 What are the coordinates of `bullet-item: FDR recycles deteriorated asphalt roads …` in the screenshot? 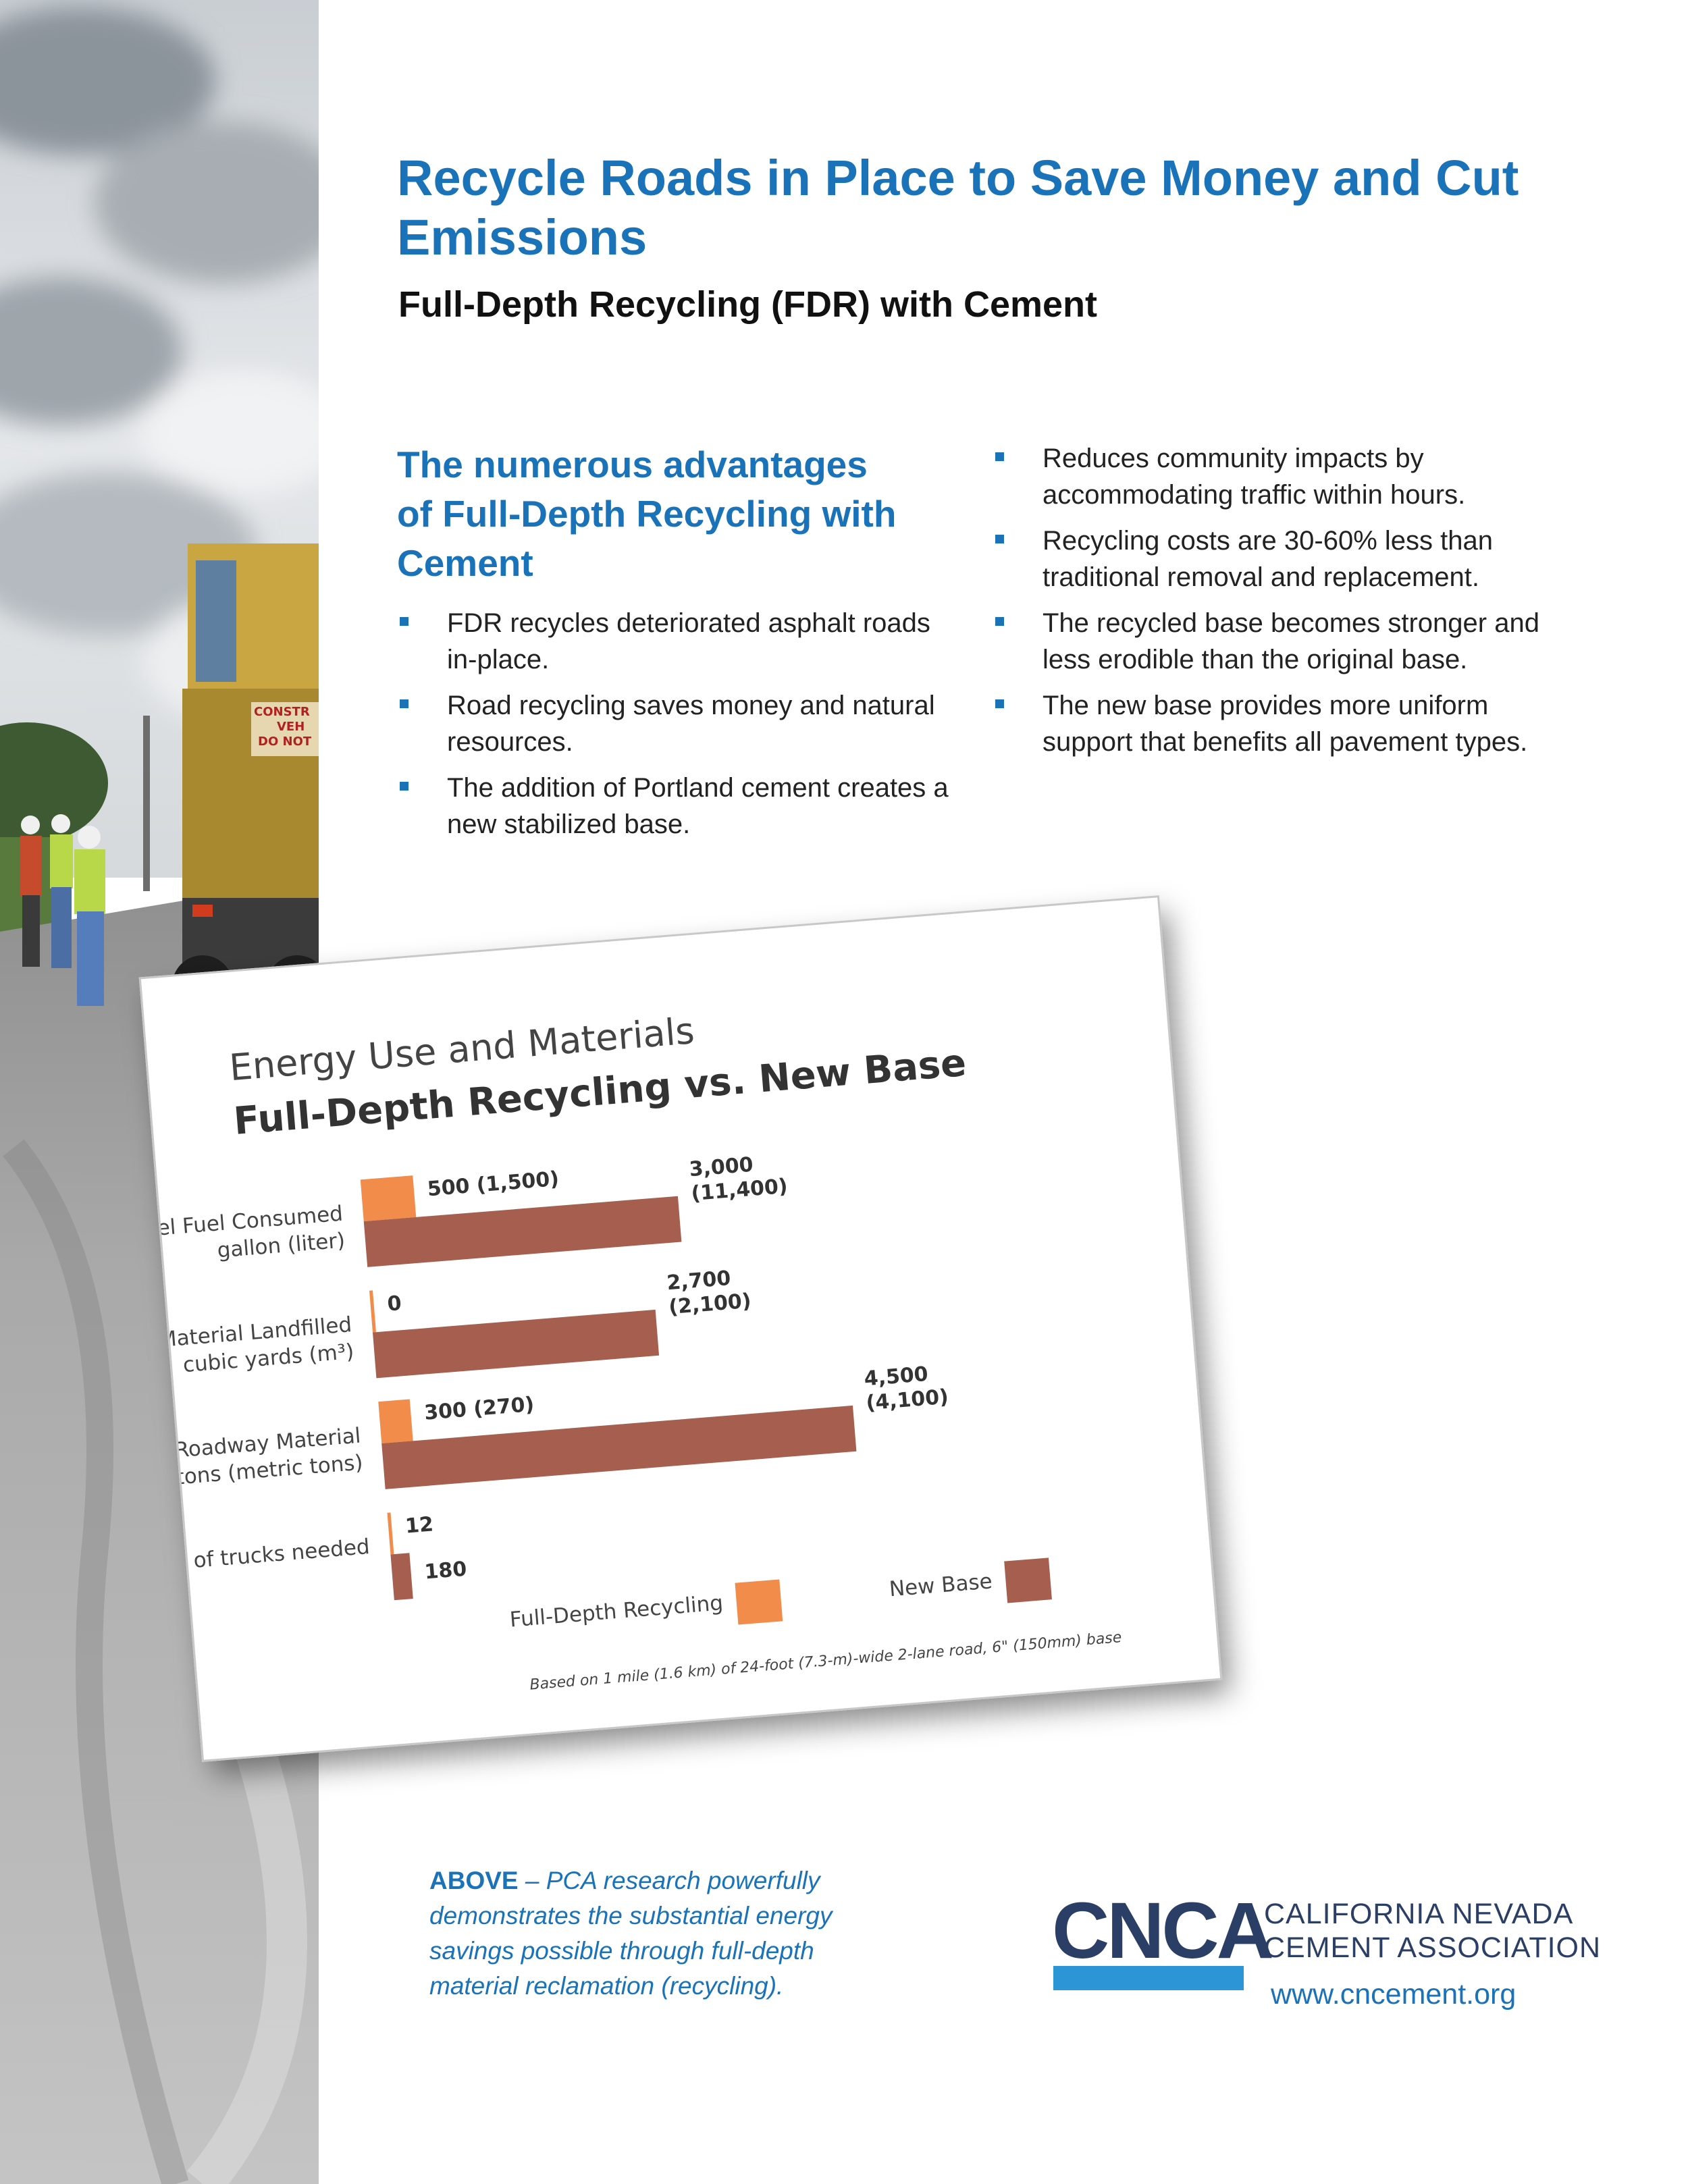 It's located at (674, 641).